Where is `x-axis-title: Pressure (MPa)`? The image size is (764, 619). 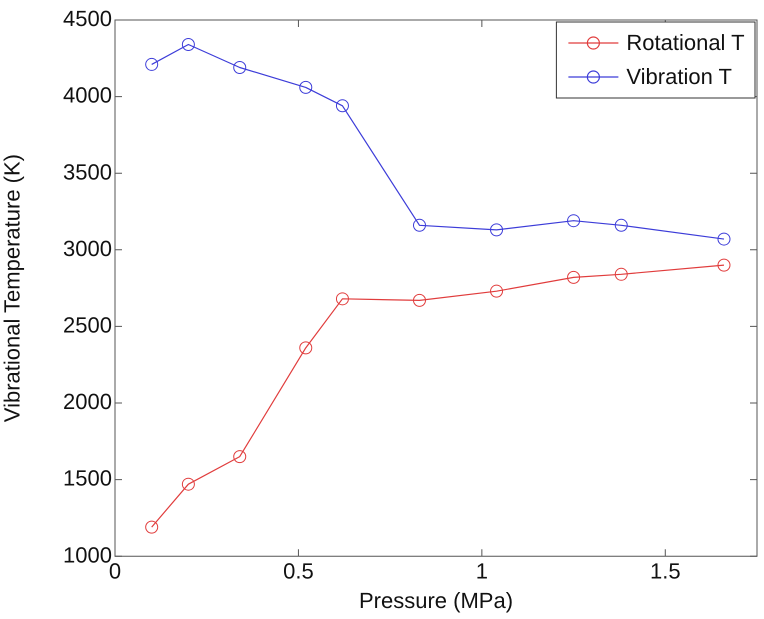
x-axis-title: Pressure (MPa) is located at coordinates (436, 600).